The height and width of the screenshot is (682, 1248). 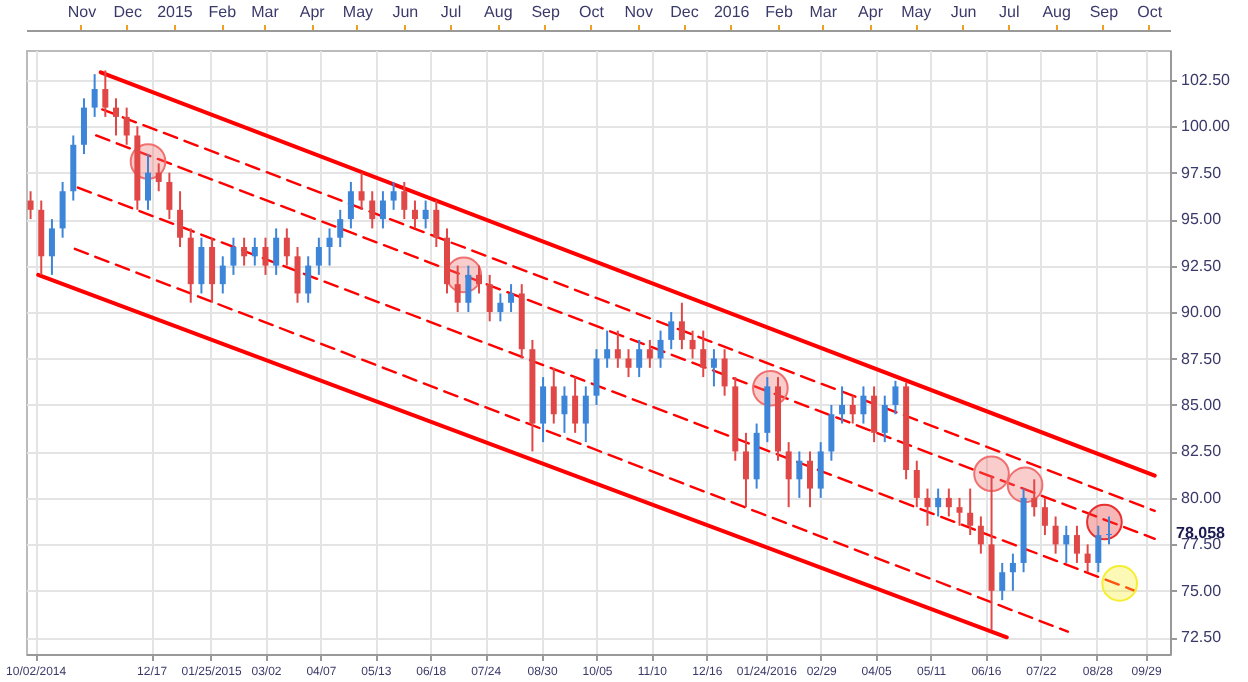 I want to click on y-tick-label: 95.00, so click(x=1202, y=219).